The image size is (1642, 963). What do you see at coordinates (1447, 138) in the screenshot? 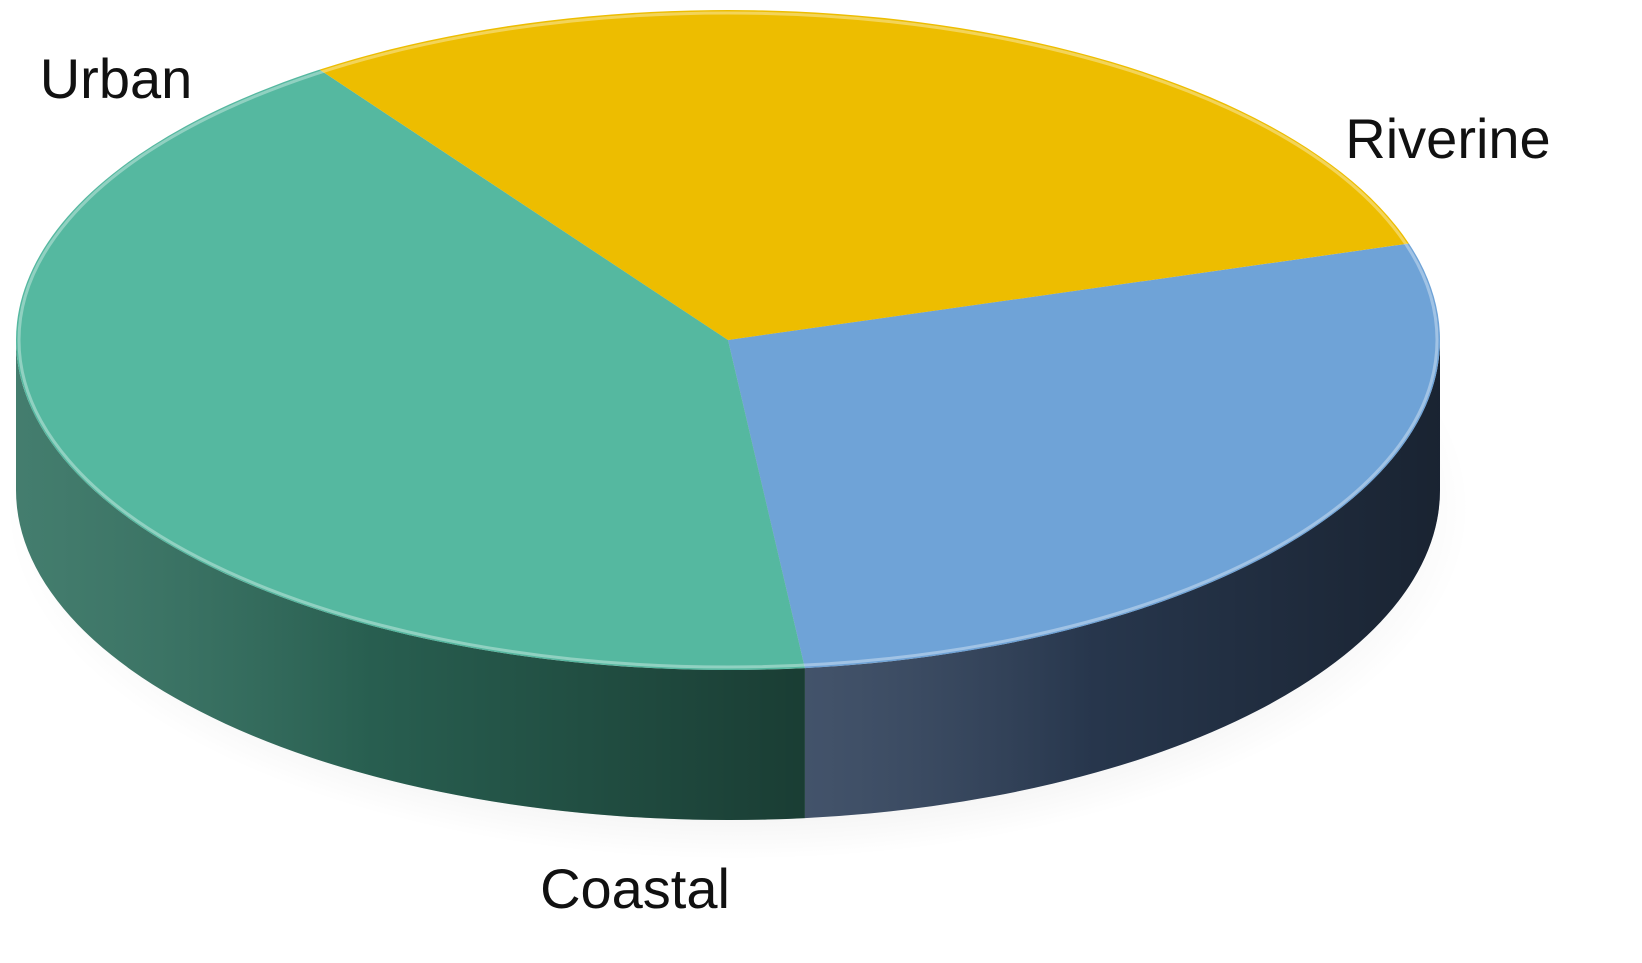
I see `label-riverine: Riverine` at bounding box center [1447, 138].